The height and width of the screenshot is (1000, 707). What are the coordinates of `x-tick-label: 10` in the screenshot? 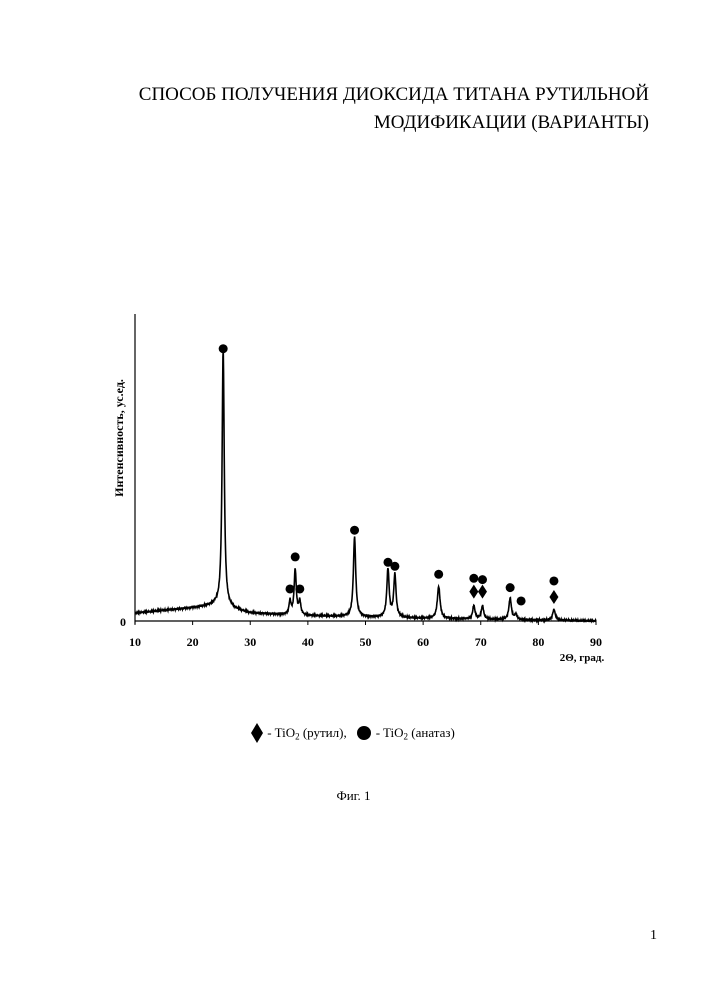 It's located at (135, 642).